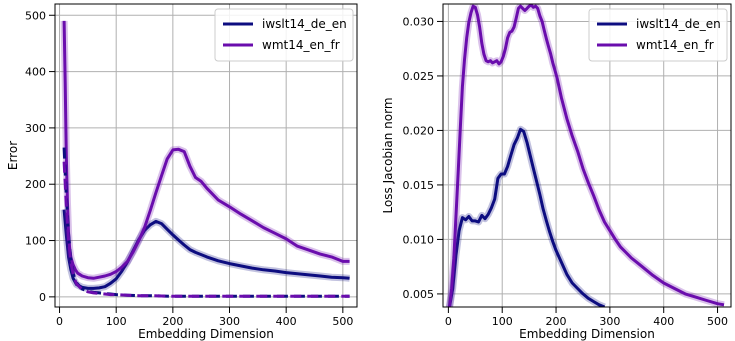  Describe the element at coordinates (35, 72) in the screenshot. I see `y-tick-label: 400` at that location.